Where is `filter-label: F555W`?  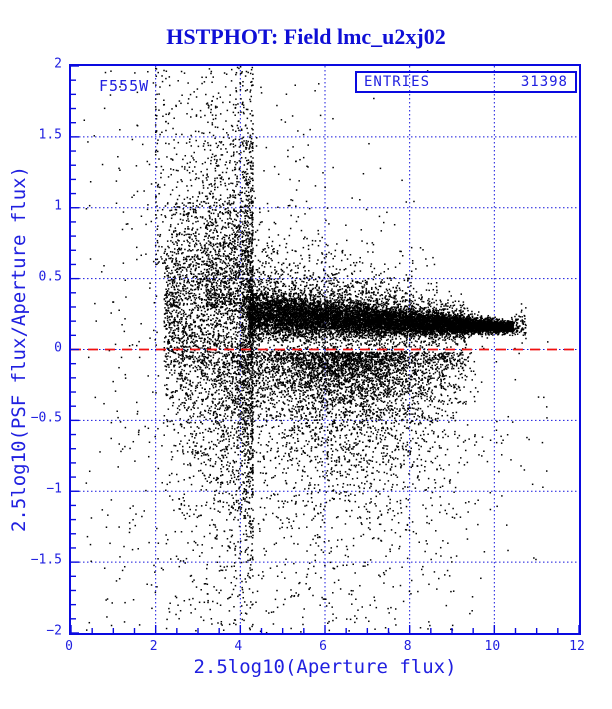
filter-label: F555W is located at coordinates (124, 86).